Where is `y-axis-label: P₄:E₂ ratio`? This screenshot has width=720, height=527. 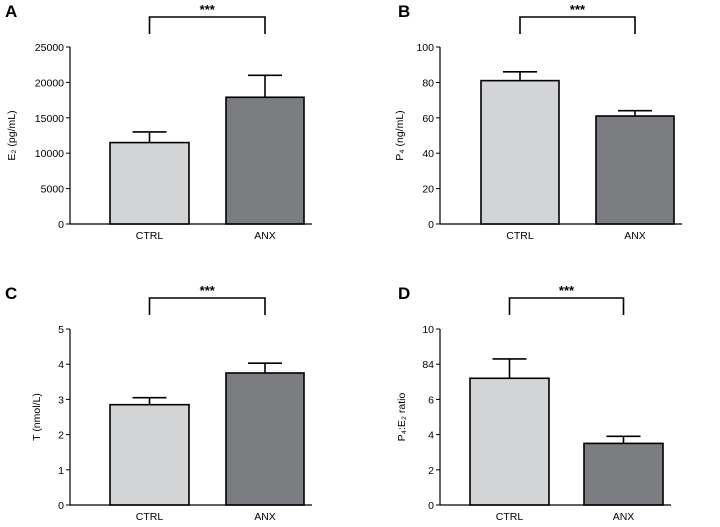
y-axis-label: P₄:E₂ ratio is located at coordinates (402, 417).